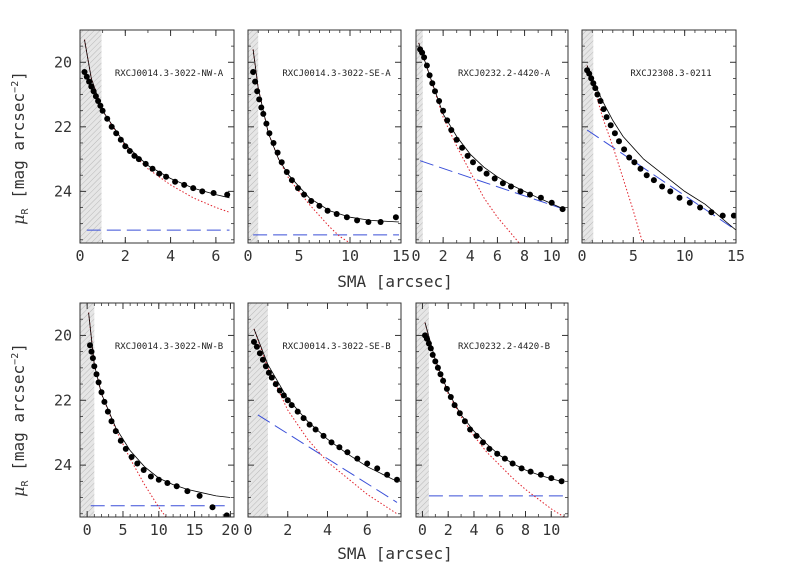  What do you see at coordinates (18, 219) in the screenshot?
I see `y-axis-title-symbol: μ` at bounding box center [18, 219].